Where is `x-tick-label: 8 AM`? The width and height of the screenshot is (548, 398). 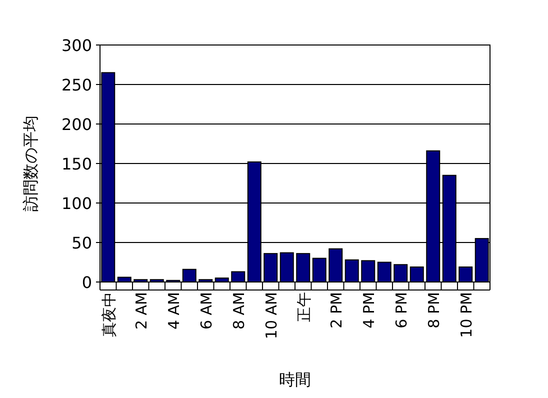 x-tick-label: 8 AM is located at coordinates (239, 311).